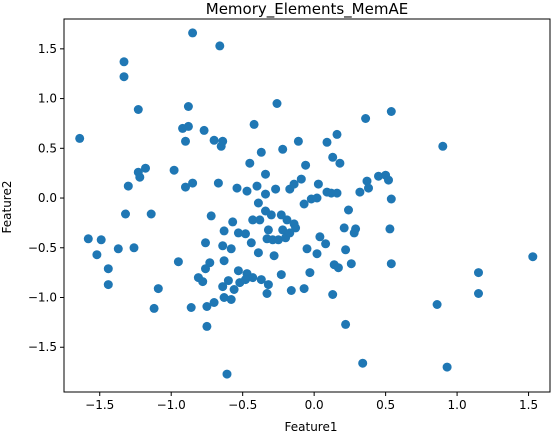 This screenshot has height=435, width=558. I want to click on y-tick-label: 1.5, so click(47, 49).